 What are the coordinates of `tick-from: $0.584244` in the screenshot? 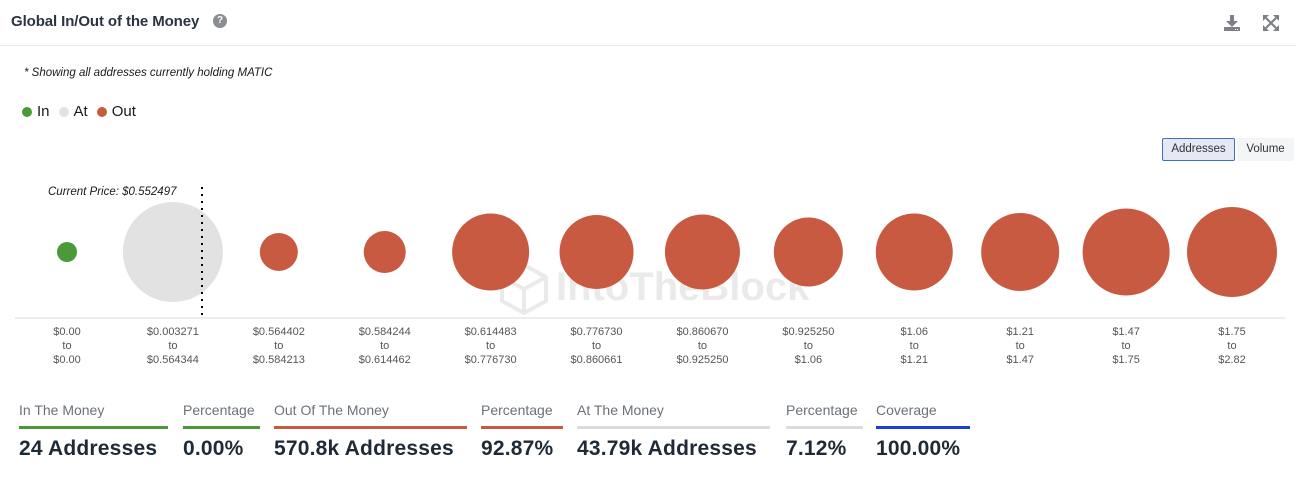 It's located at (384, 332).